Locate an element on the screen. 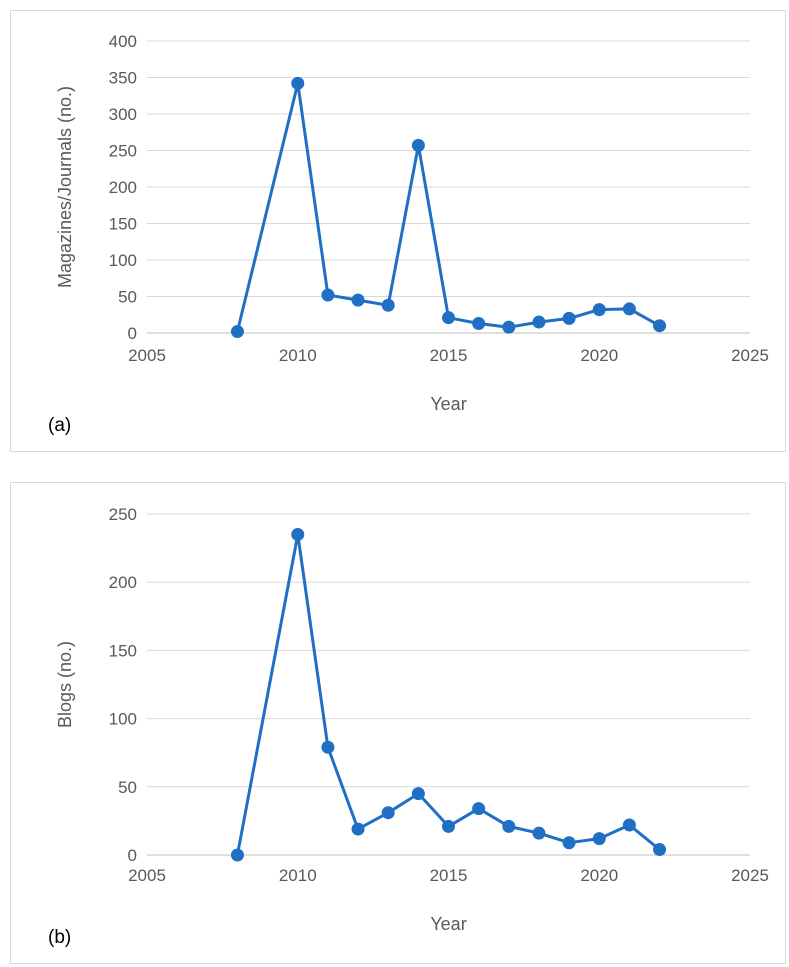  panel-label: (b) is located at coordinates (59, 937).